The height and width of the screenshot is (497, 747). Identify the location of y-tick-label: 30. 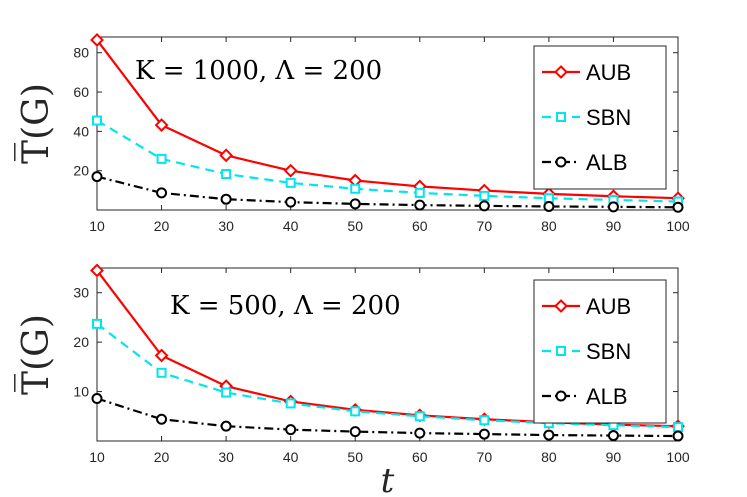
(81, 293).